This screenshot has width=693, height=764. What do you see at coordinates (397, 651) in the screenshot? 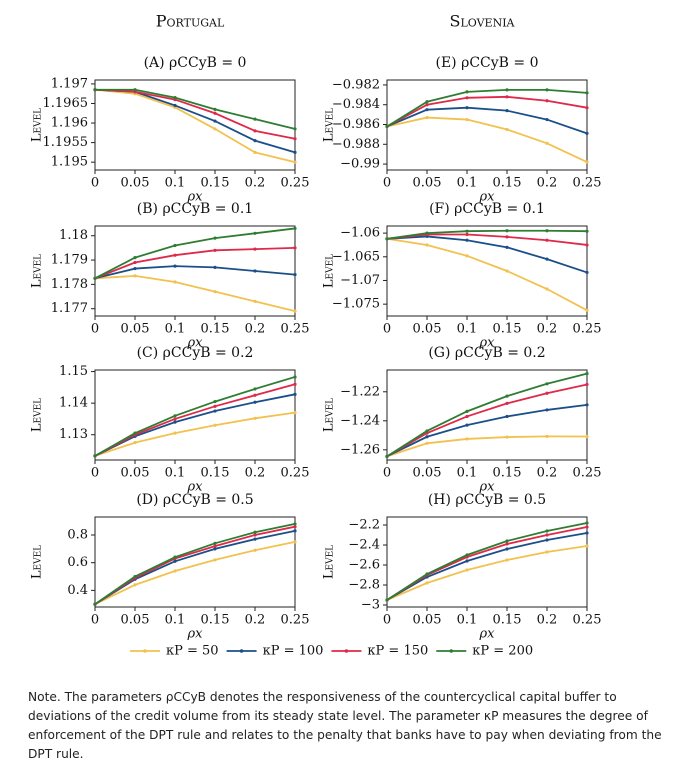
I see `legend-label: κP = 150` at bounding box center [397, 651].